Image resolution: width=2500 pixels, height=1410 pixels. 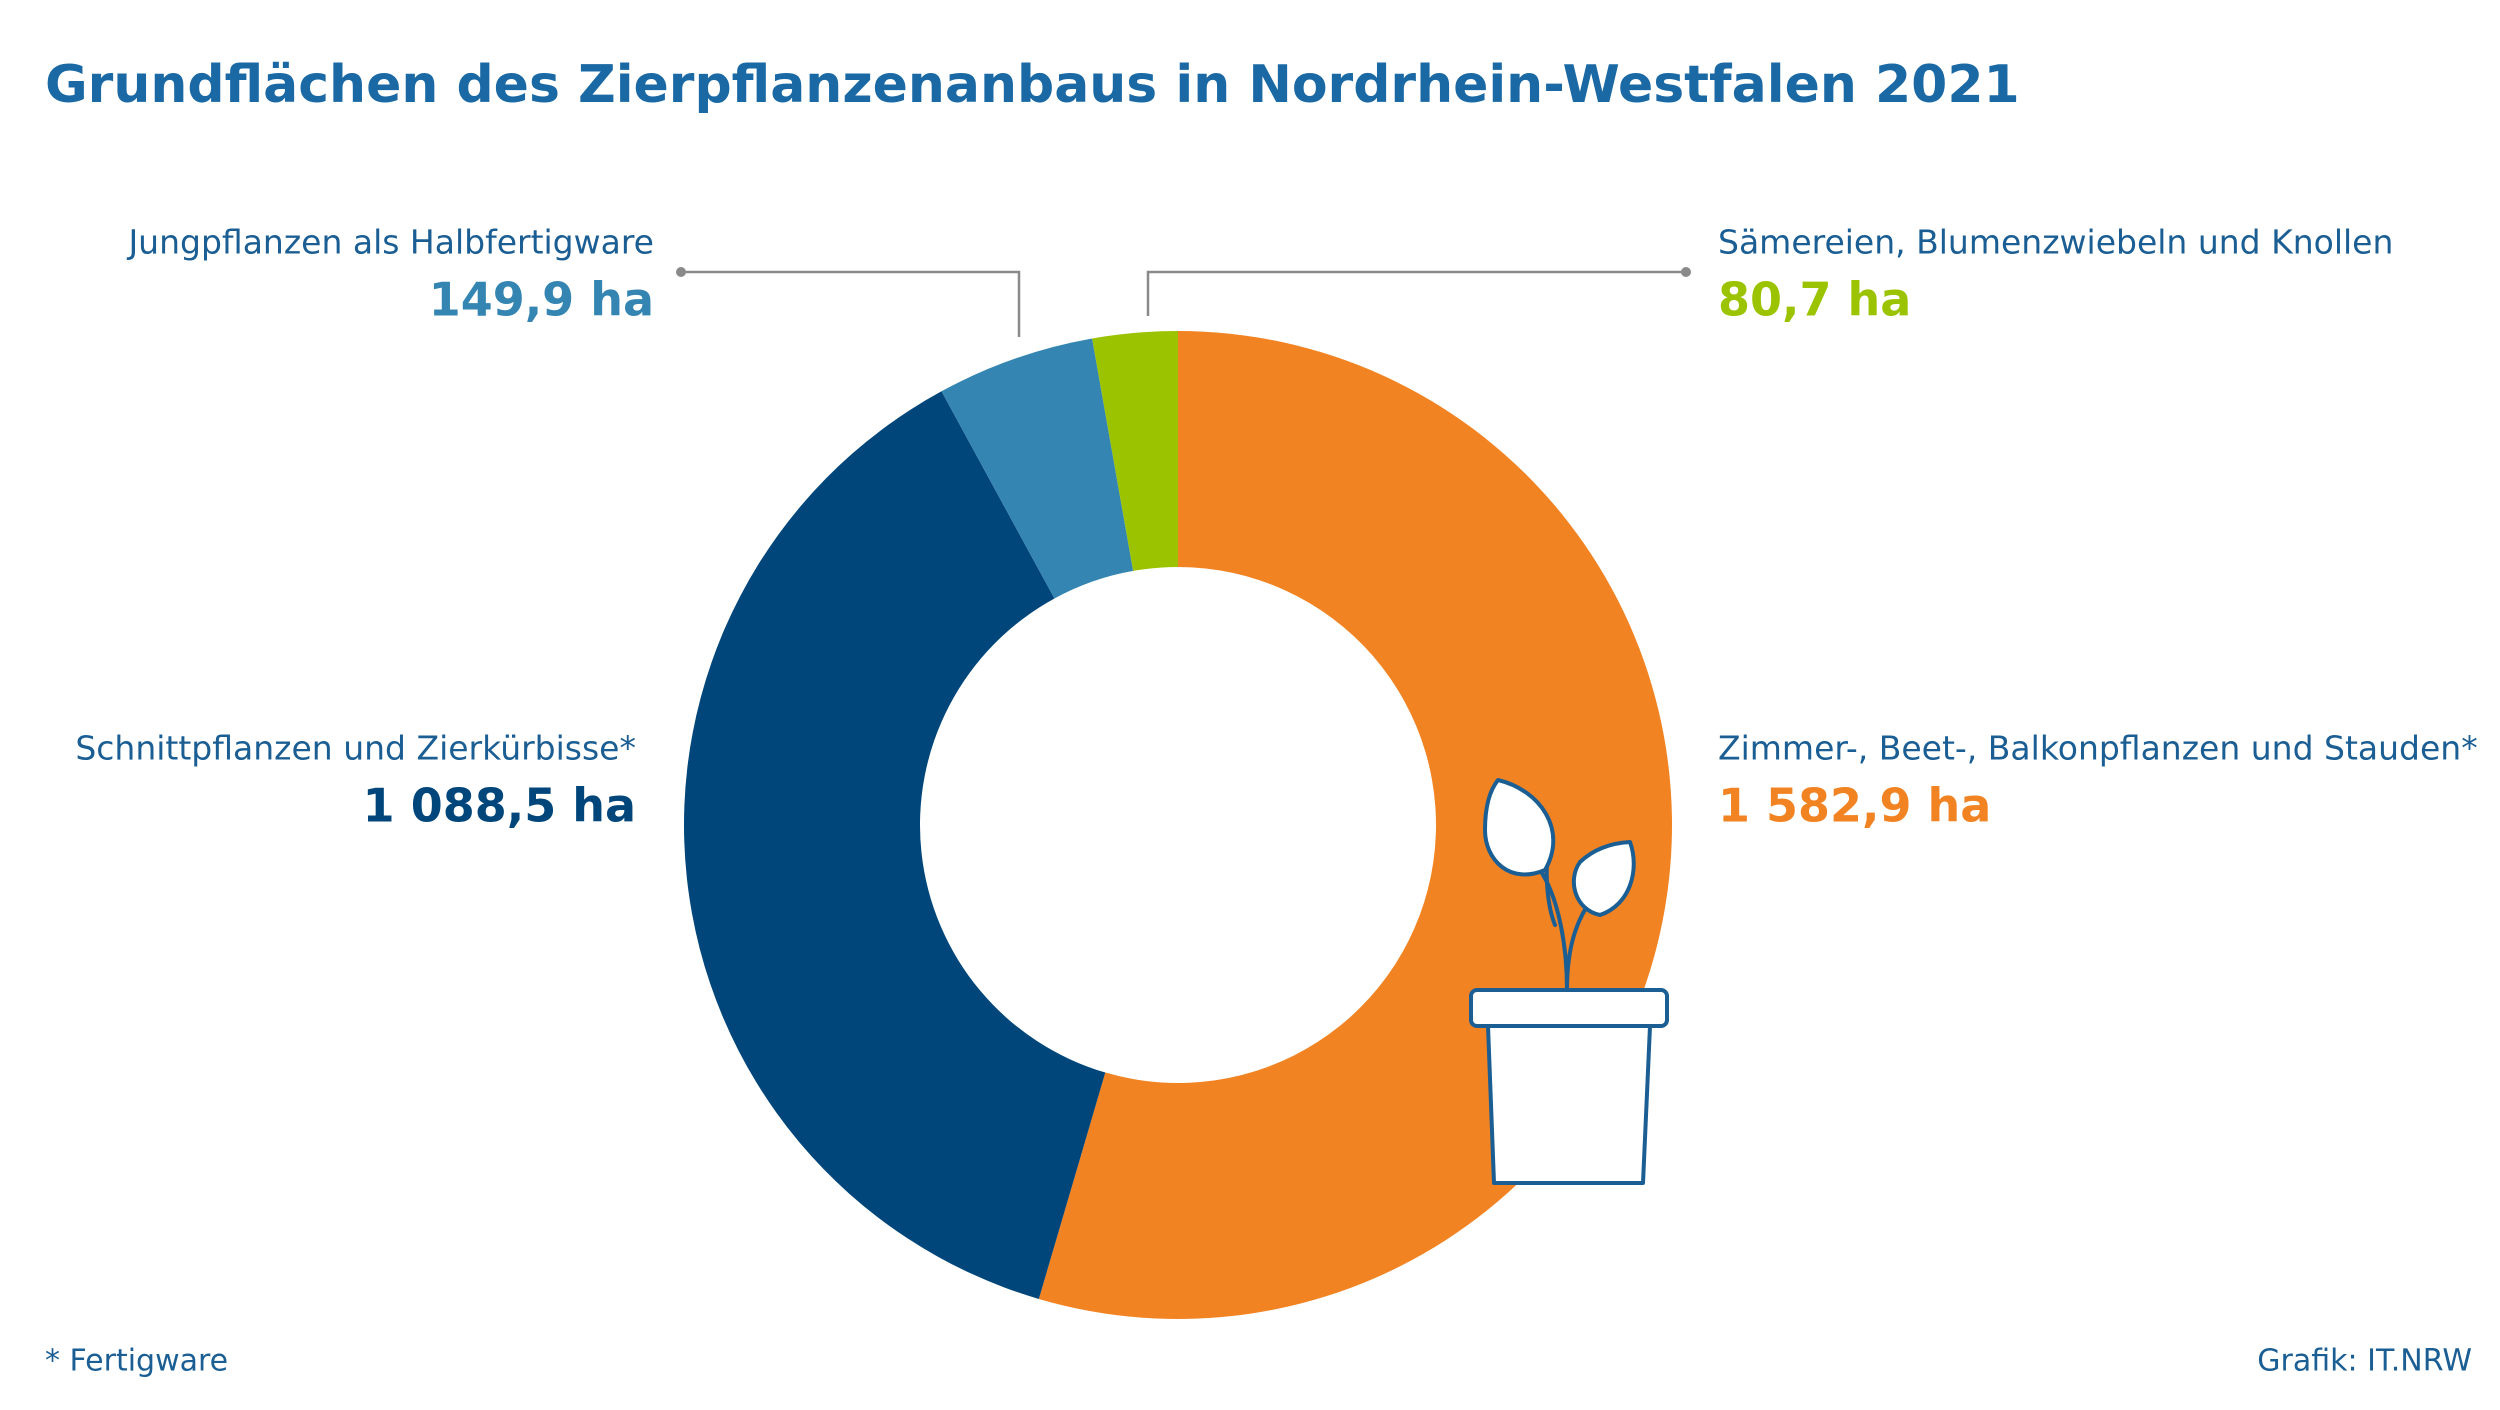 What do you see at coordinates (136, 1361) in the screenshot?
I see `footnote: * Fertigware` at bounding box center [136, 1361].